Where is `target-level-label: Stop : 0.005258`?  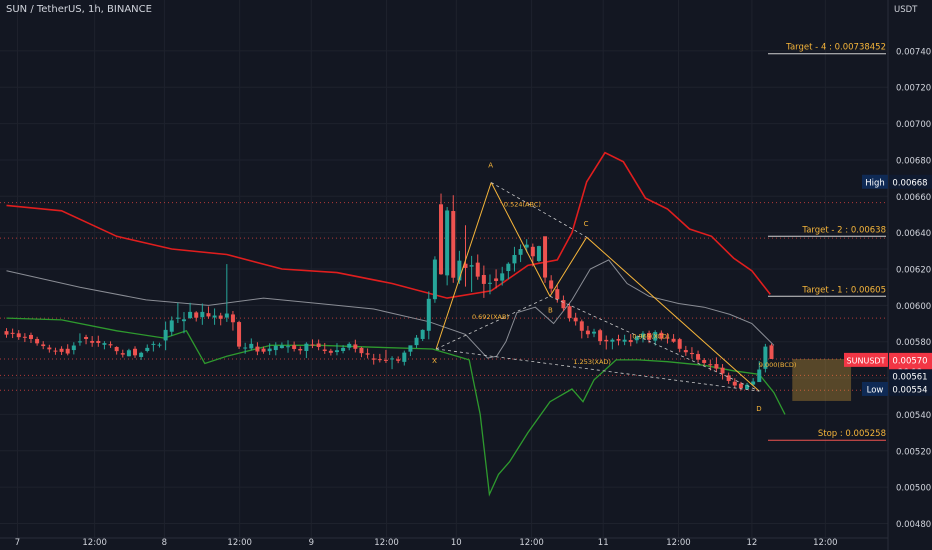
target-level-label: Stop : 0.005258 is located at coordinates (852, 434).